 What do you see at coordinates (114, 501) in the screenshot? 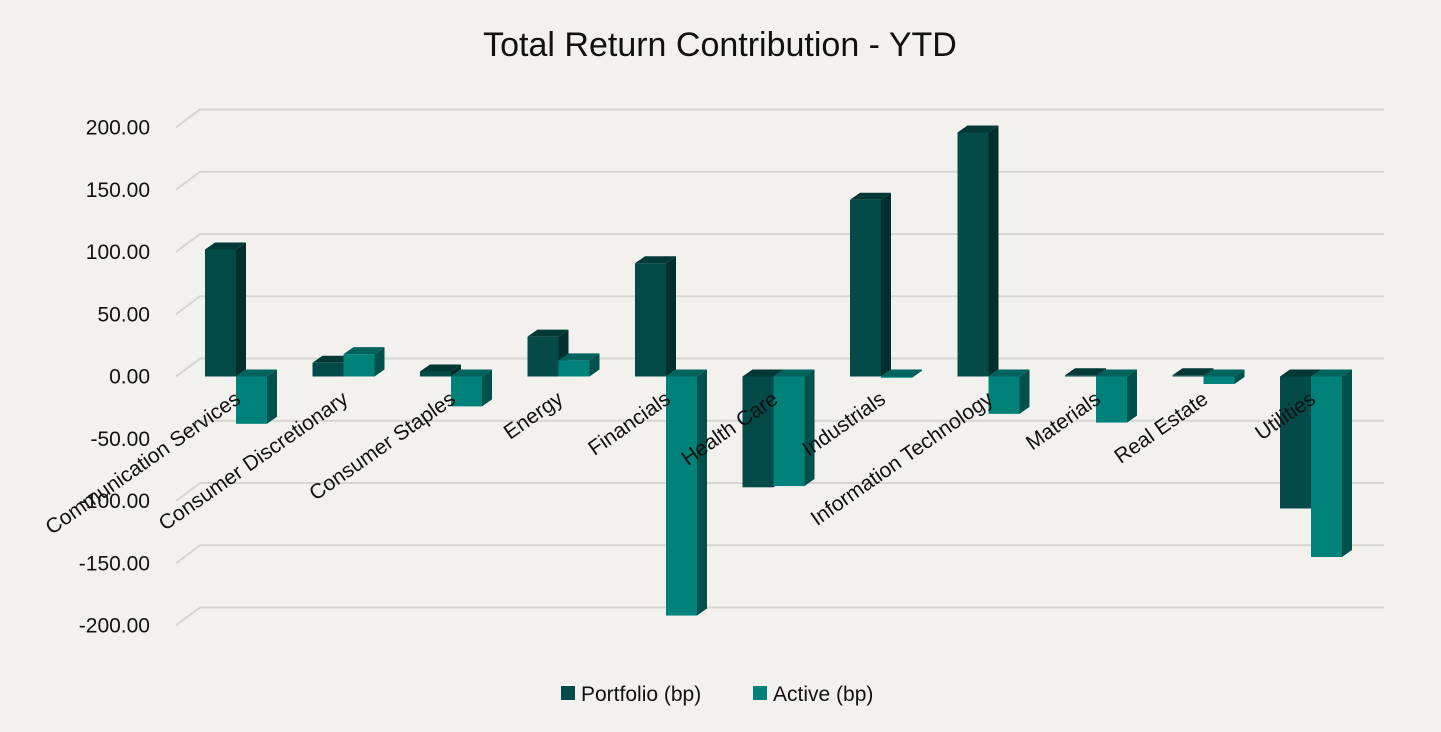
I see `y-tick-label: -100.00` at bounding box center [114, 501].